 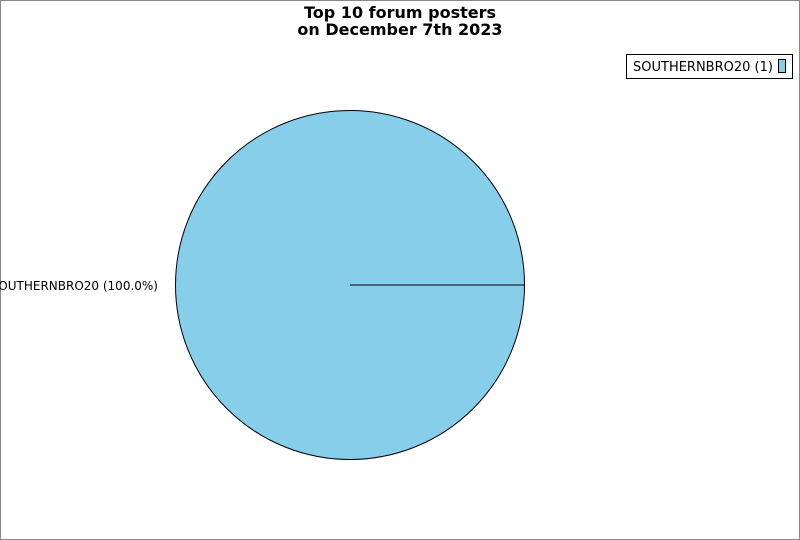 I want to click on chart-title-line2: on December 7th 2023, so click(x=399, y=29).